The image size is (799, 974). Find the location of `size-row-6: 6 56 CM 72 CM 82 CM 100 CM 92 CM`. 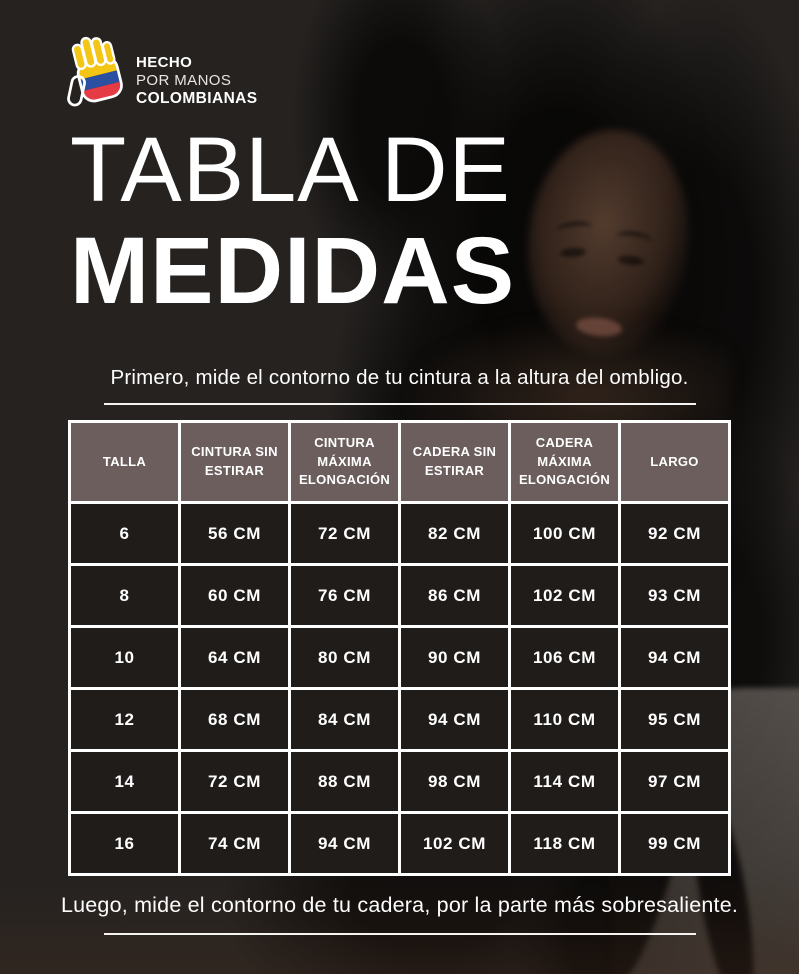

size-row-6: 6 56 CM 72 CM 82 CM 100 CM 92 CM is located at coordinates (399, 533).